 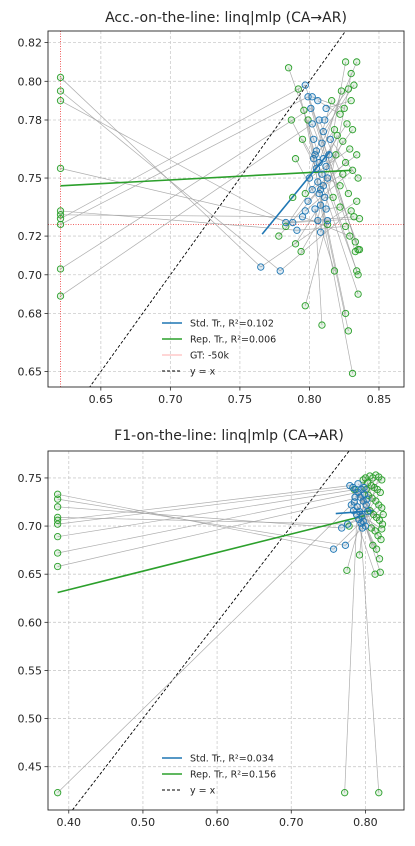 I want to click on x-tick-label: 0.70, so click(x=291, y=822).